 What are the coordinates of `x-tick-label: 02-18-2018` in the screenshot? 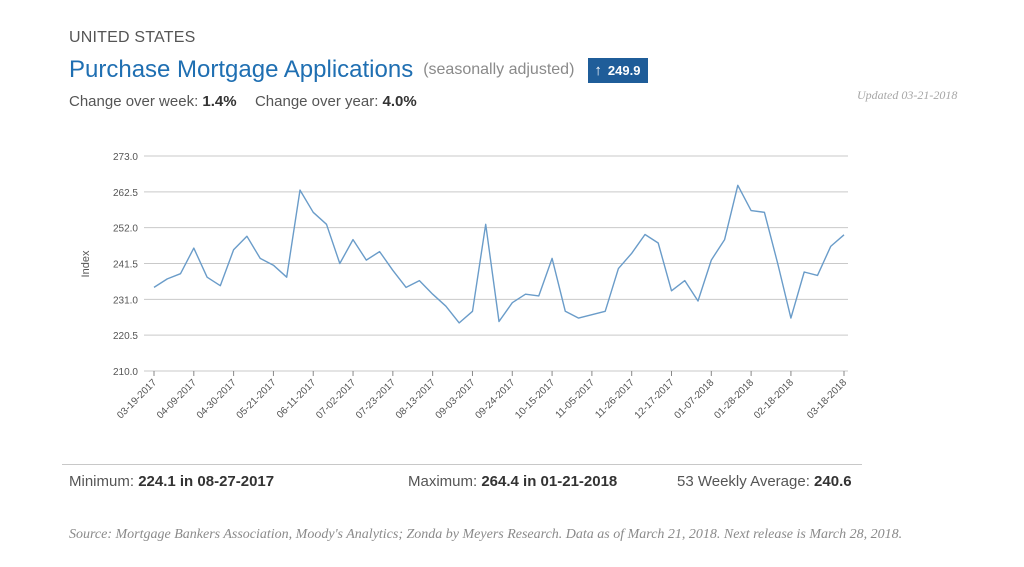 It's located at (774, 399).